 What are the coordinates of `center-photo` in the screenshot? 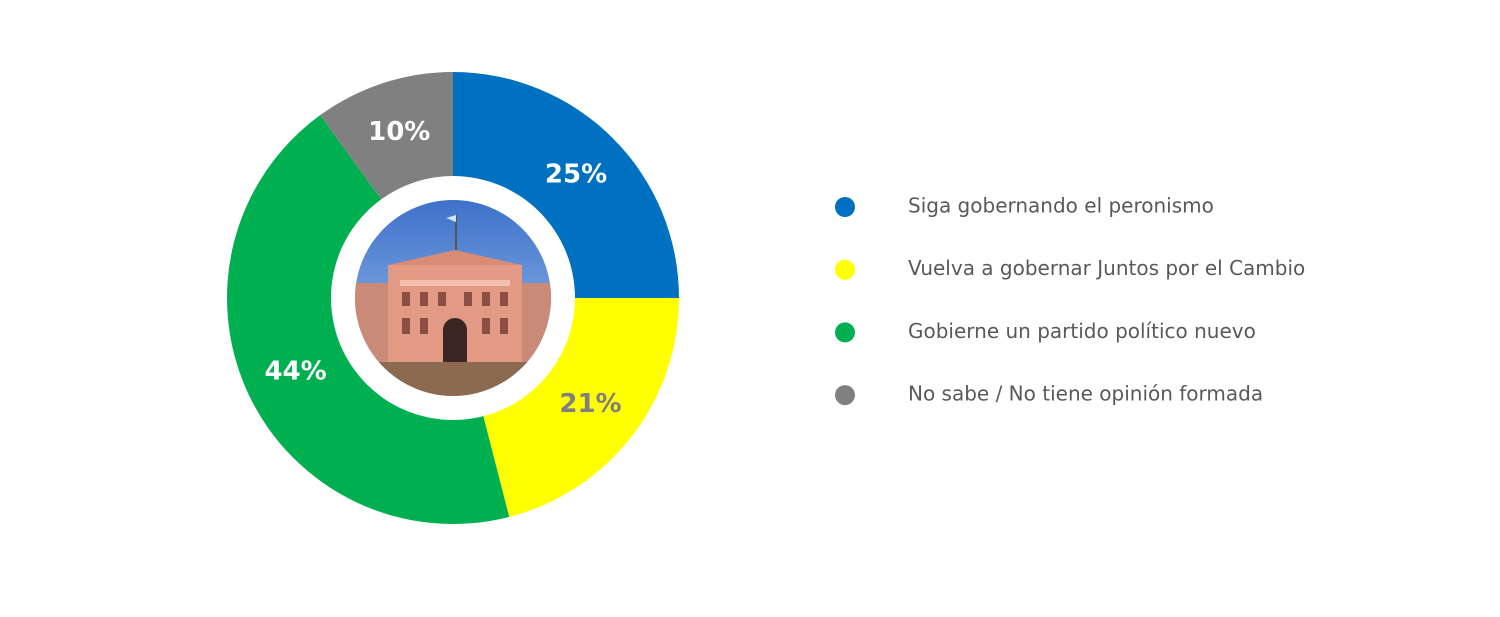 It's located at (453, 298).